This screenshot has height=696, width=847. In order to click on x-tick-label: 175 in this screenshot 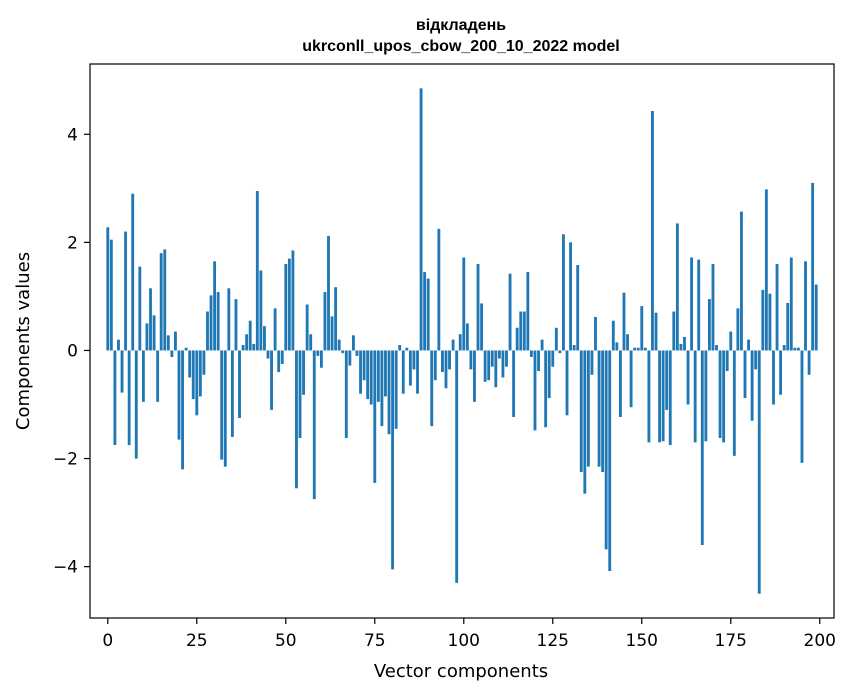, I will do `click(731, 641)`.